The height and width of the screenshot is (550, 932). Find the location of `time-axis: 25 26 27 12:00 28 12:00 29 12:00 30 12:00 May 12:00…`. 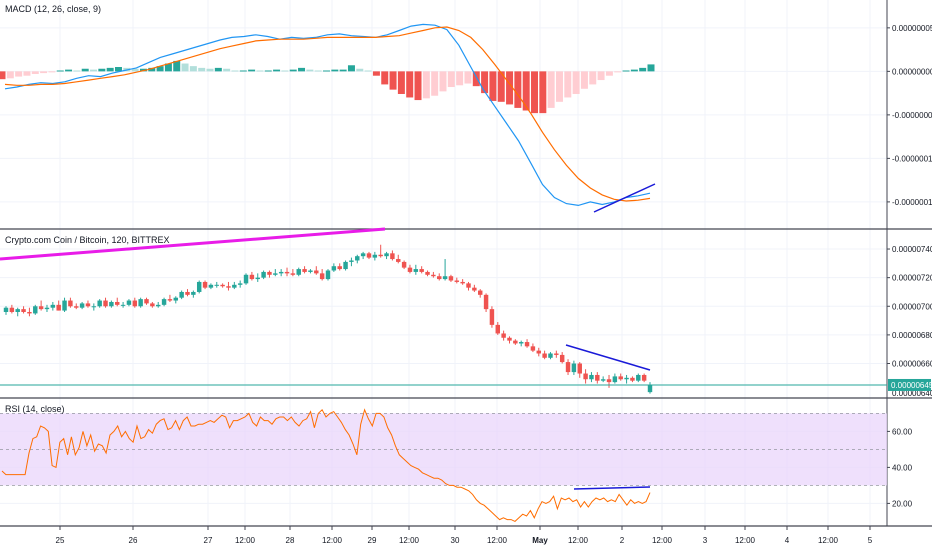

time-axis: 25 26 27 12:00 28 12:00 29 12:00 30 12:00 May 12:00… is located at coordinates (464, 535).